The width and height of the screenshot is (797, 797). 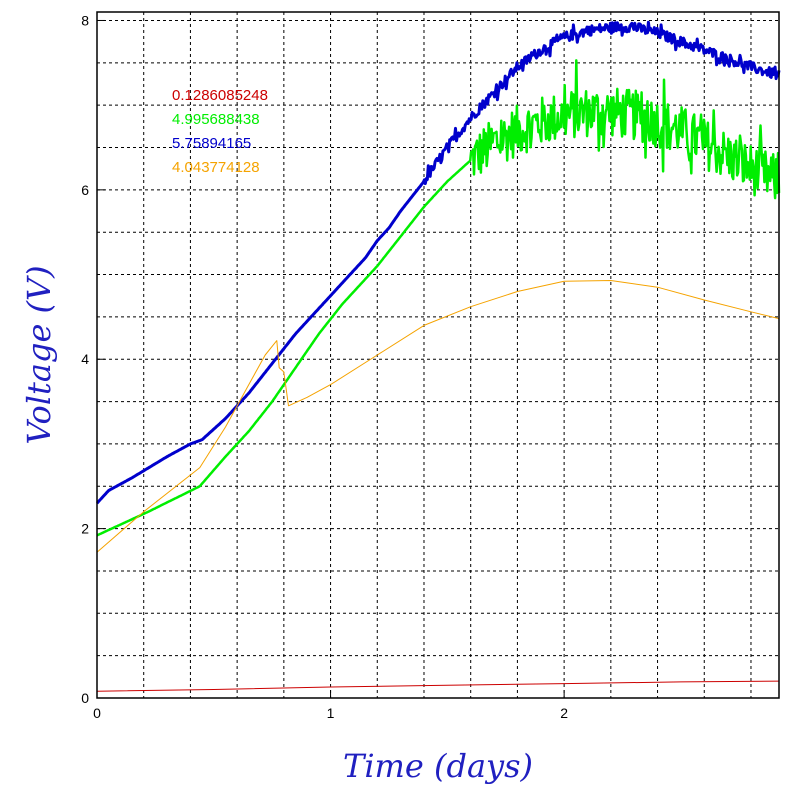 I want to click on y-tick-label: 8, so click(x=85, y=20).